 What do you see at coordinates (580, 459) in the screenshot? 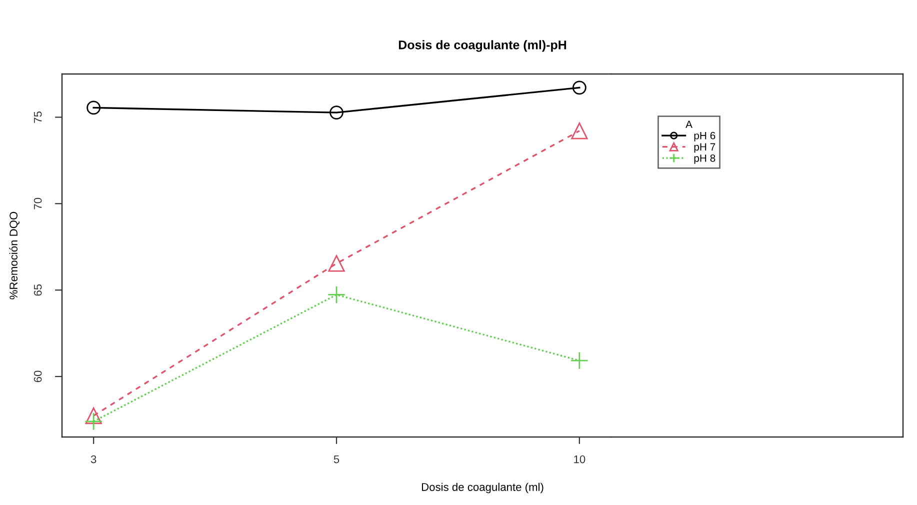
I see `x-tick-label: 10` at bounding box center [580, 459].